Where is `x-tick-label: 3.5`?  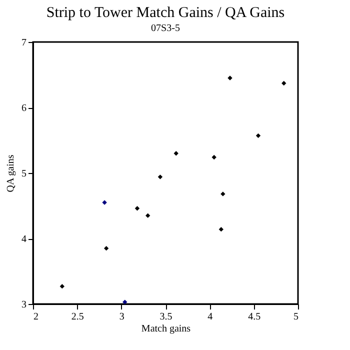 x-tick-label: 3.5 is located at coordinates (166, 317).